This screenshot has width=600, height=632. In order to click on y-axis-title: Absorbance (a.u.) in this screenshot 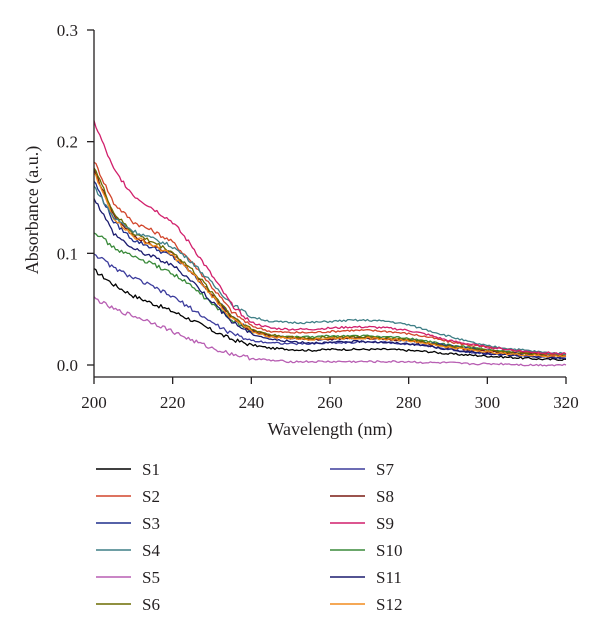, I will do `click(32, 210)`.